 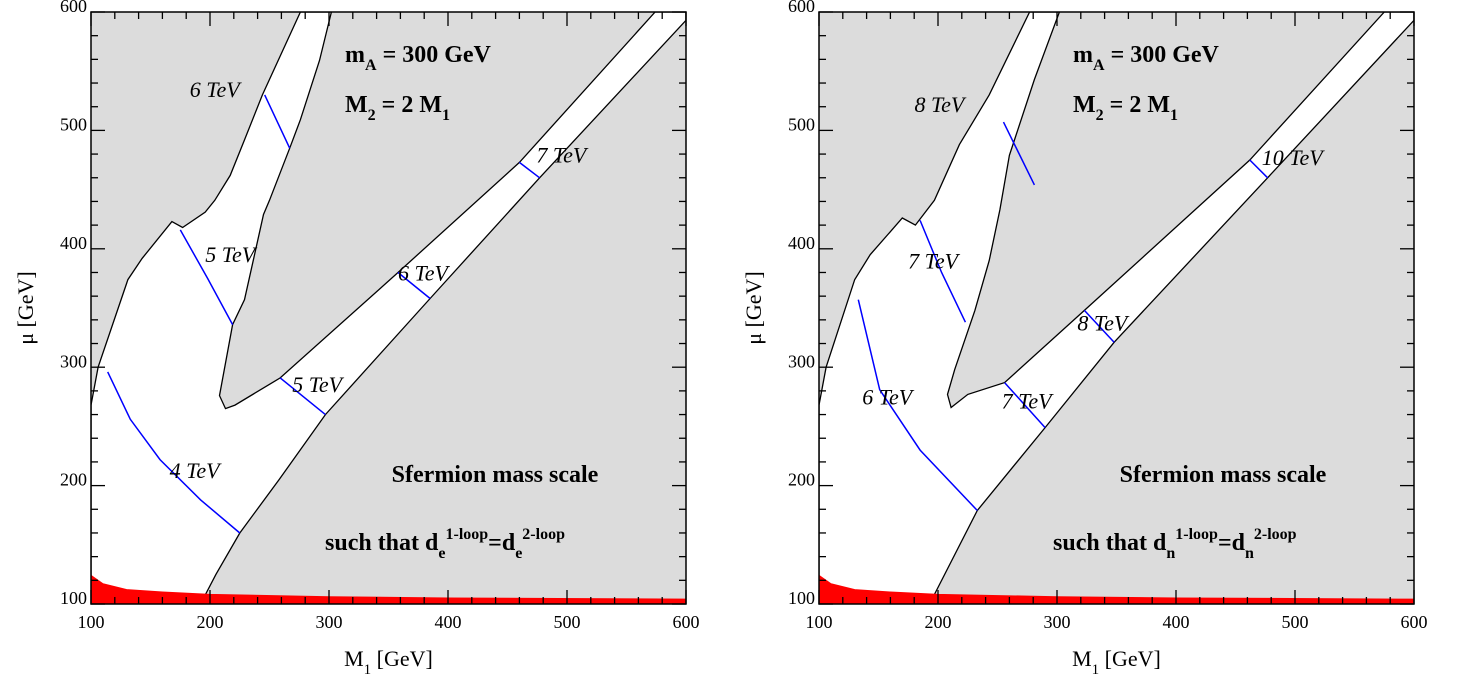 I want to click on y-tick-label: 300, so click(x=73, y=361).